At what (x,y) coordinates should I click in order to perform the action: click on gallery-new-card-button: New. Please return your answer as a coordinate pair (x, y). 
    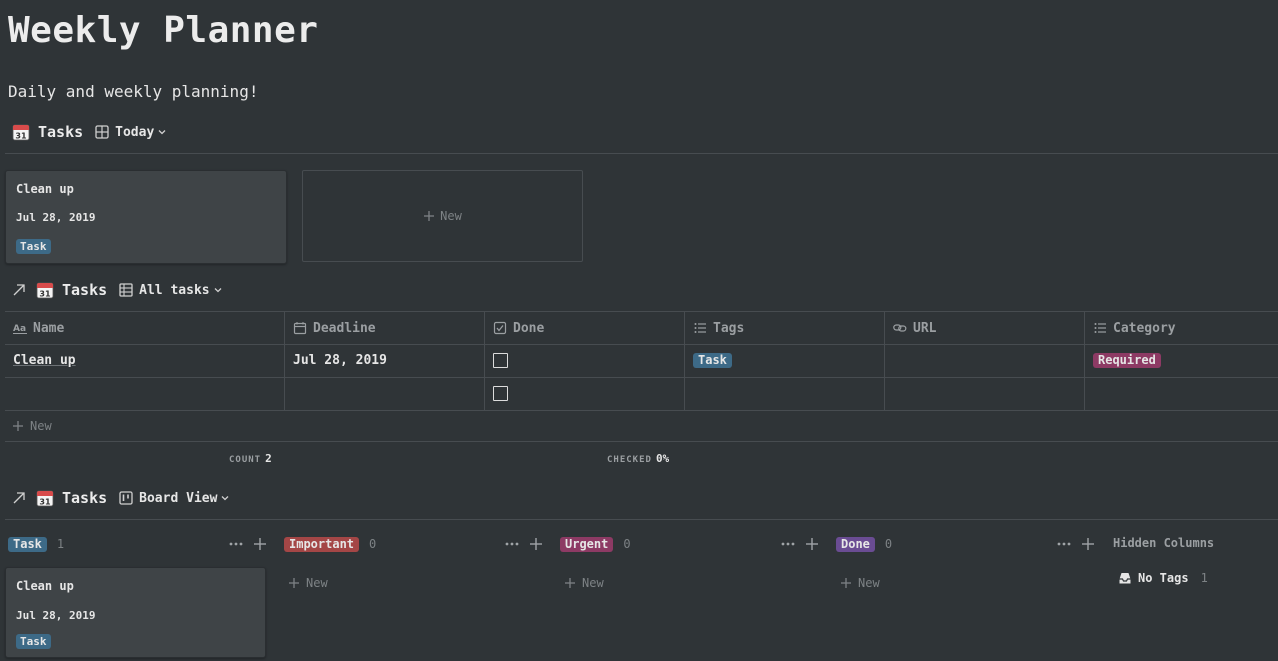
    Looking at the image, I should click on (442, 216).